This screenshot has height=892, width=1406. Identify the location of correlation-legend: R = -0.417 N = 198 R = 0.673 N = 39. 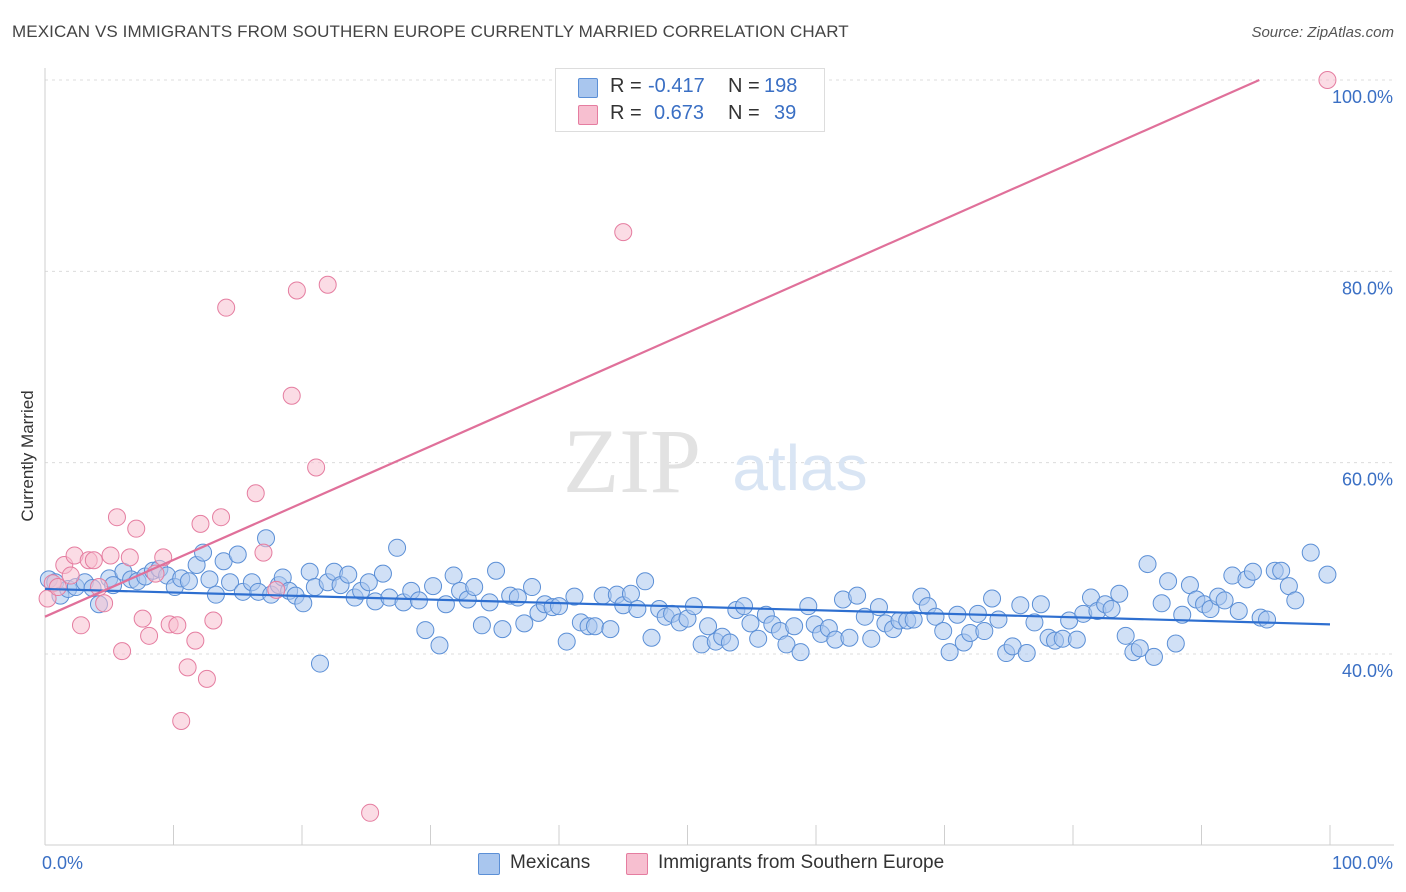
(690, 100).